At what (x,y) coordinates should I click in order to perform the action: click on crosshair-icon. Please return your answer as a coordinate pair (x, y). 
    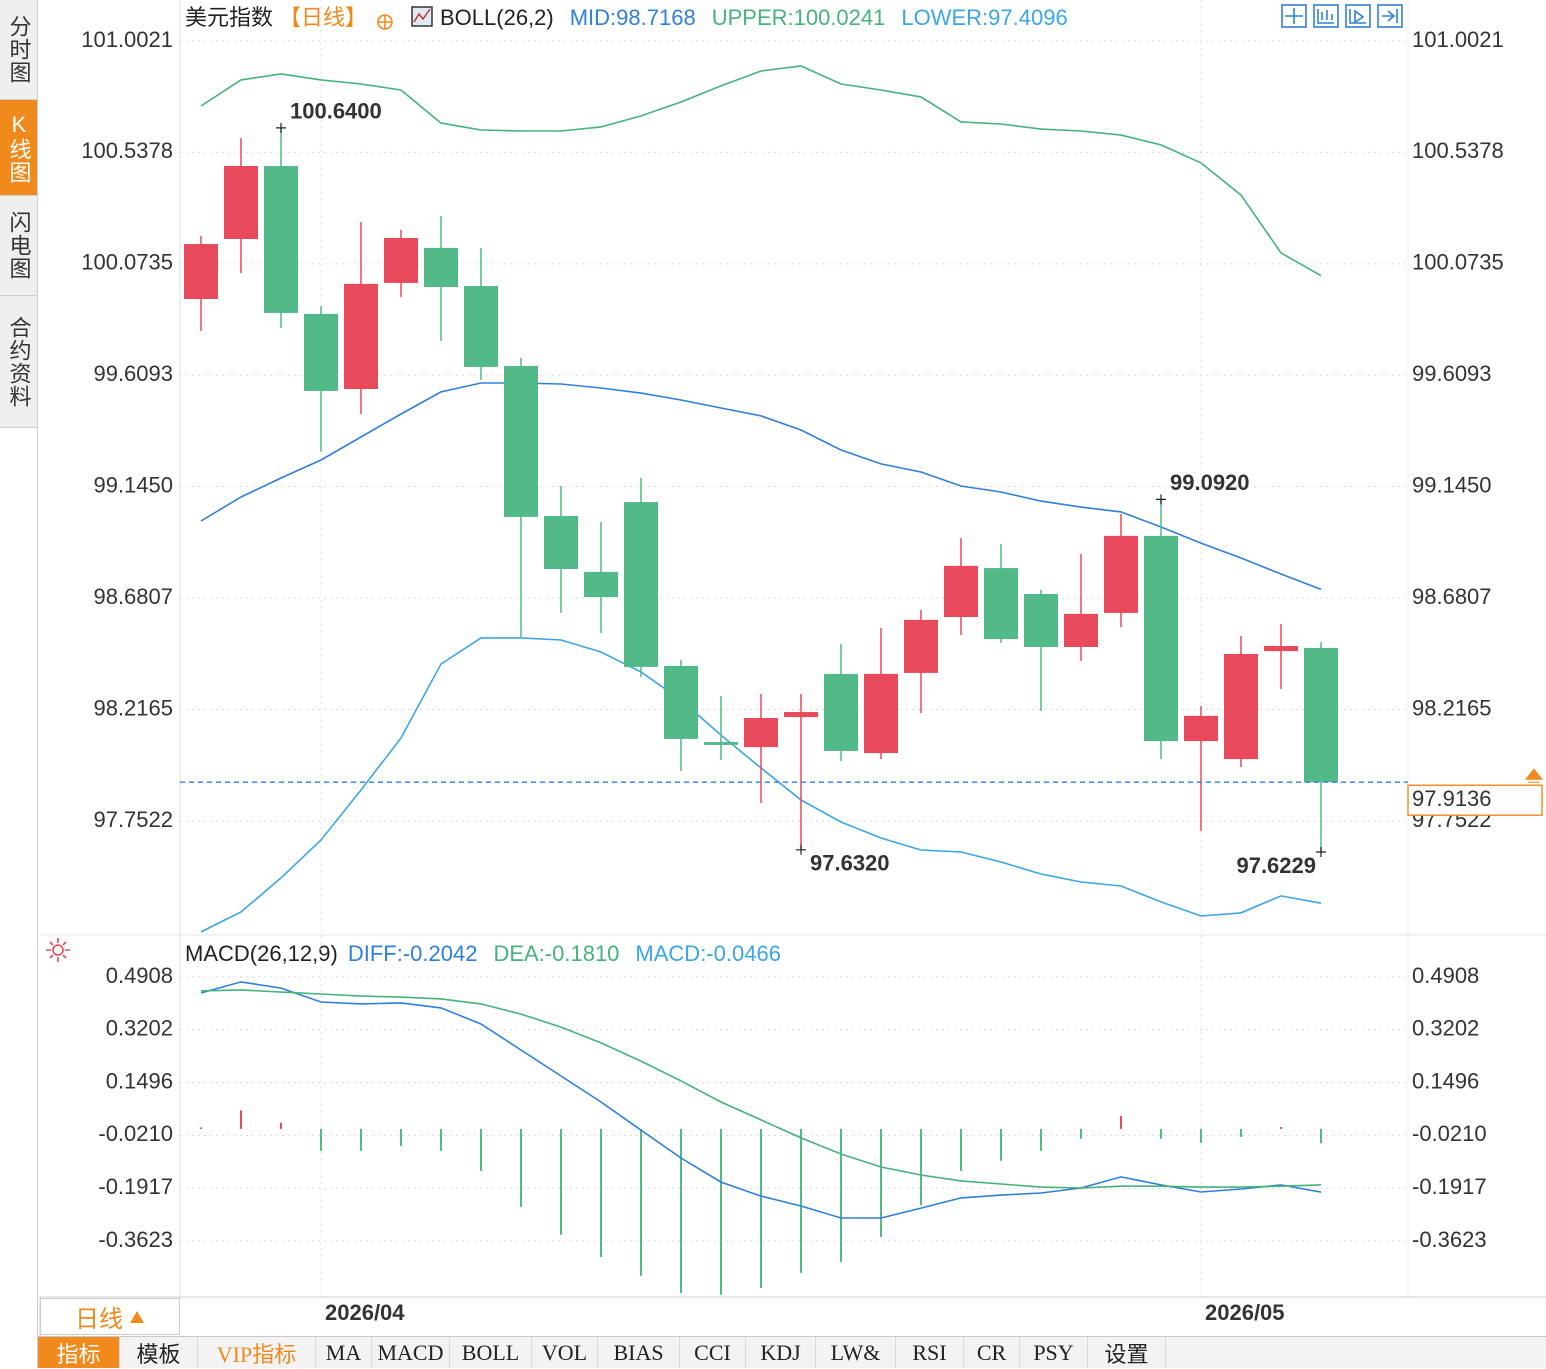
    Looking at the image, I should click on (385, 22).